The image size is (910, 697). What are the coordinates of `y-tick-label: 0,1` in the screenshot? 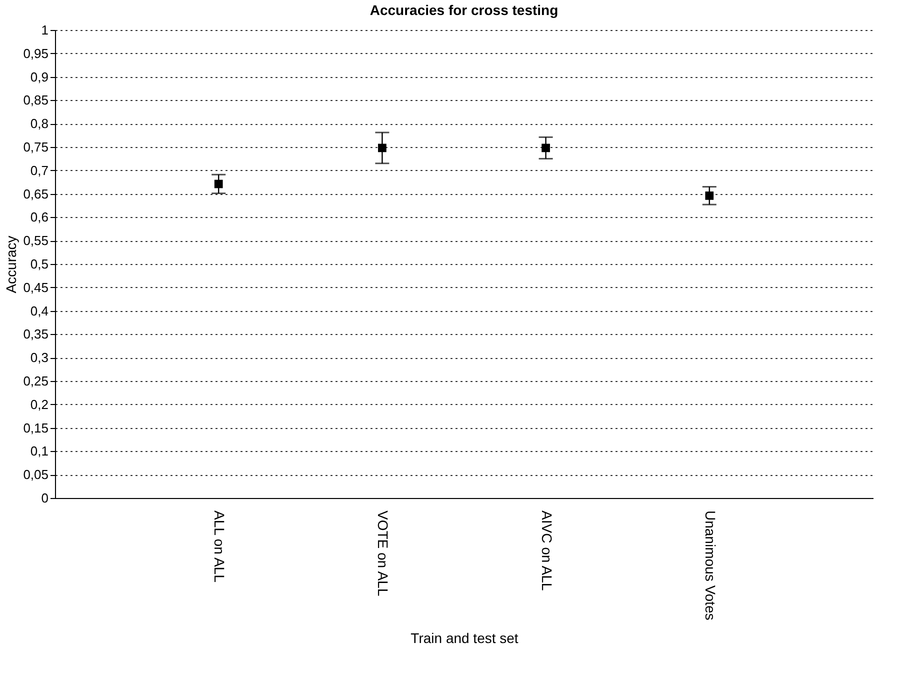 It's located at (39, 451).